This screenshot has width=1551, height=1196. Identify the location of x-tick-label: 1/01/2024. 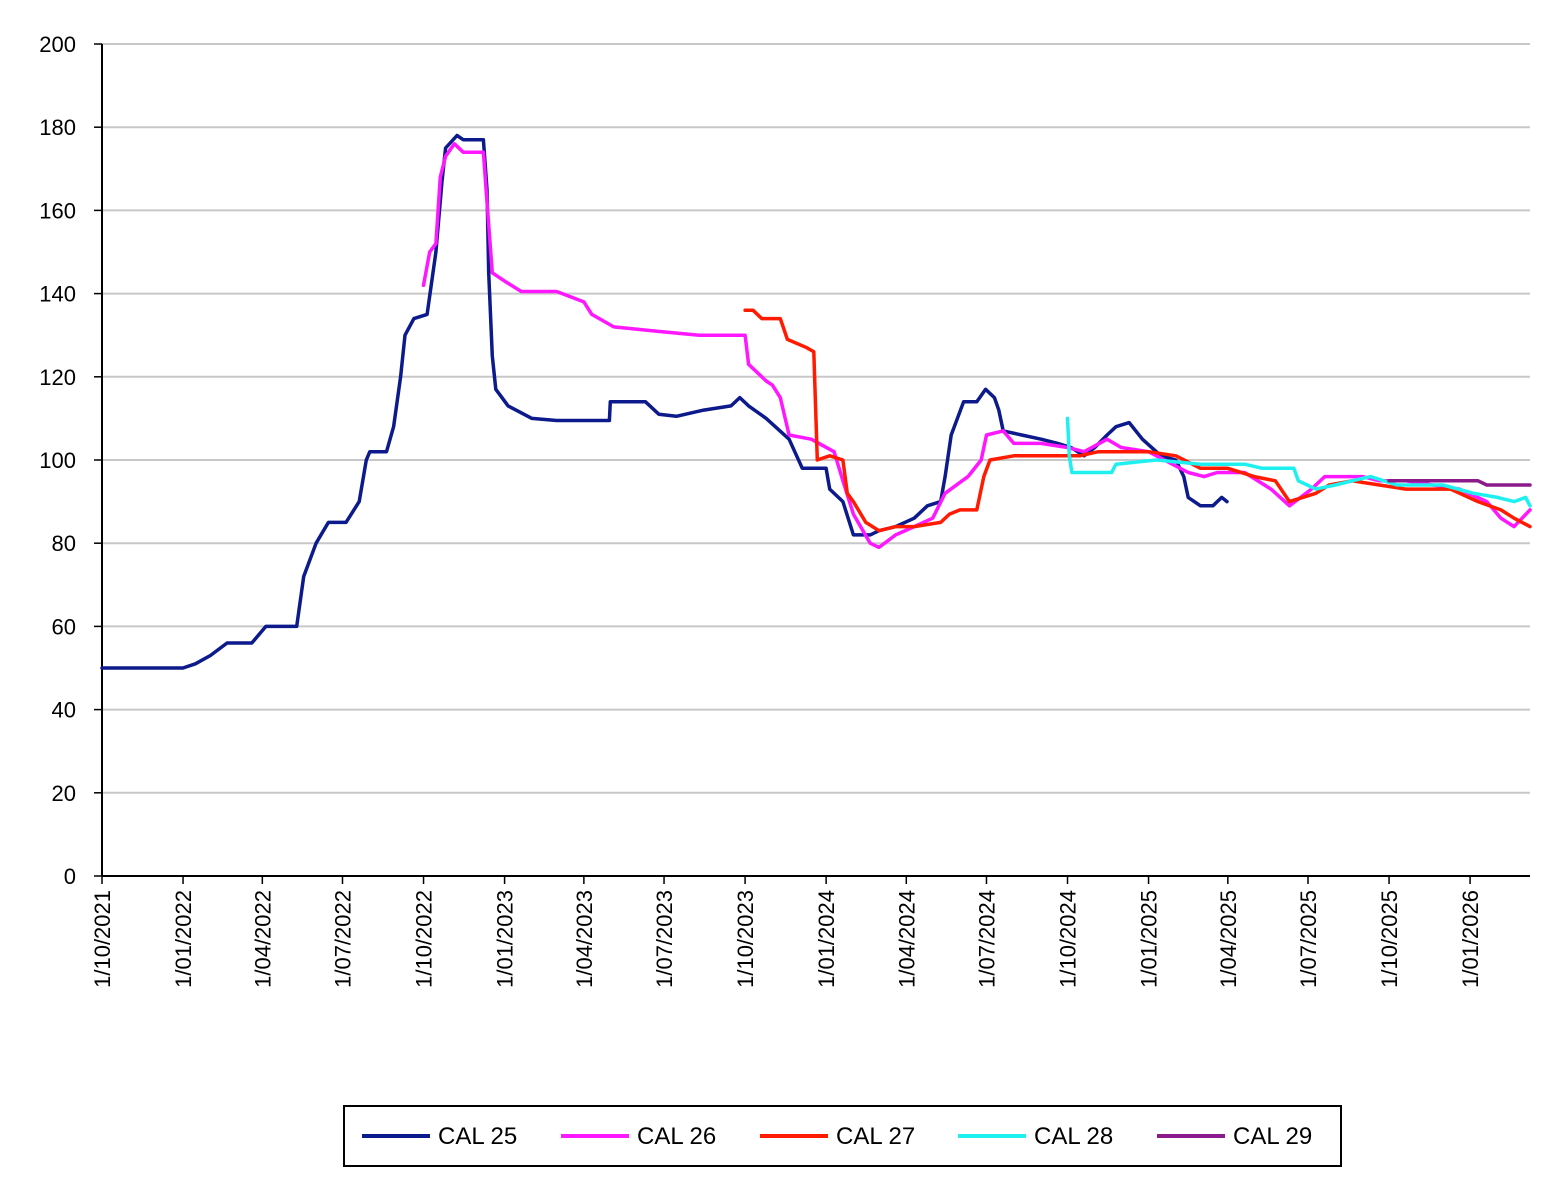
(826, 939).